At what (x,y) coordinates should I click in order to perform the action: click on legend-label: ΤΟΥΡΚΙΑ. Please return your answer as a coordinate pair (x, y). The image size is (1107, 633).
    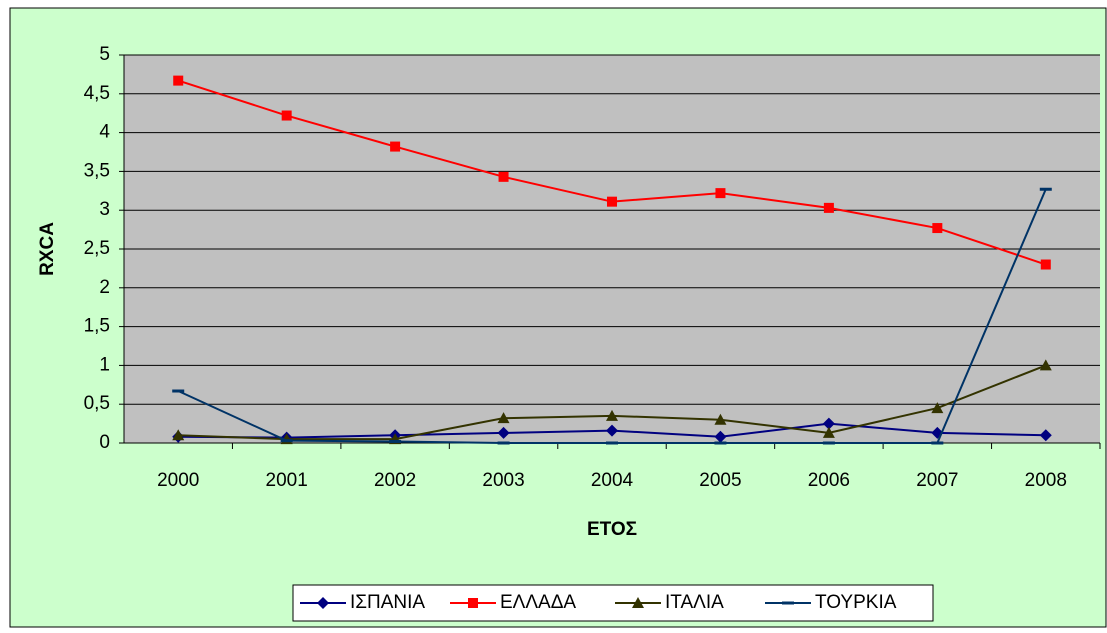
    Looking at the image, I should click on (856, 602).